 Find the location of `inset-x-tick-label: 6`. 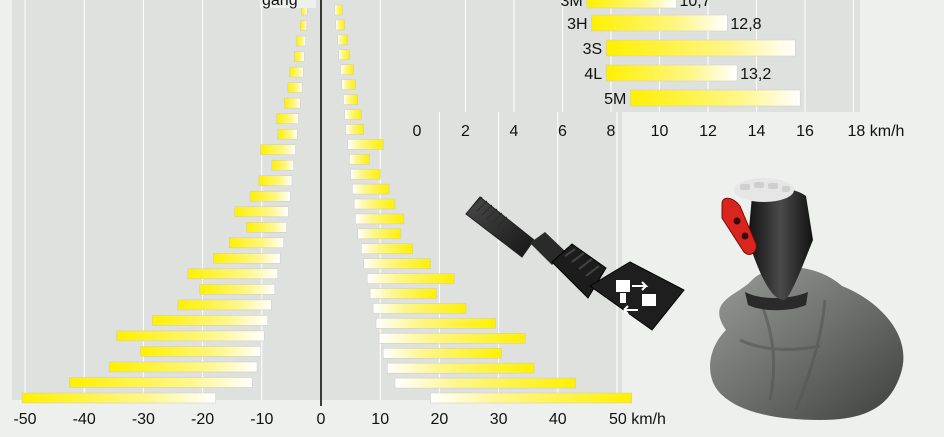

inset-x-tick-label: 6 is located at coordinates (562, 131).